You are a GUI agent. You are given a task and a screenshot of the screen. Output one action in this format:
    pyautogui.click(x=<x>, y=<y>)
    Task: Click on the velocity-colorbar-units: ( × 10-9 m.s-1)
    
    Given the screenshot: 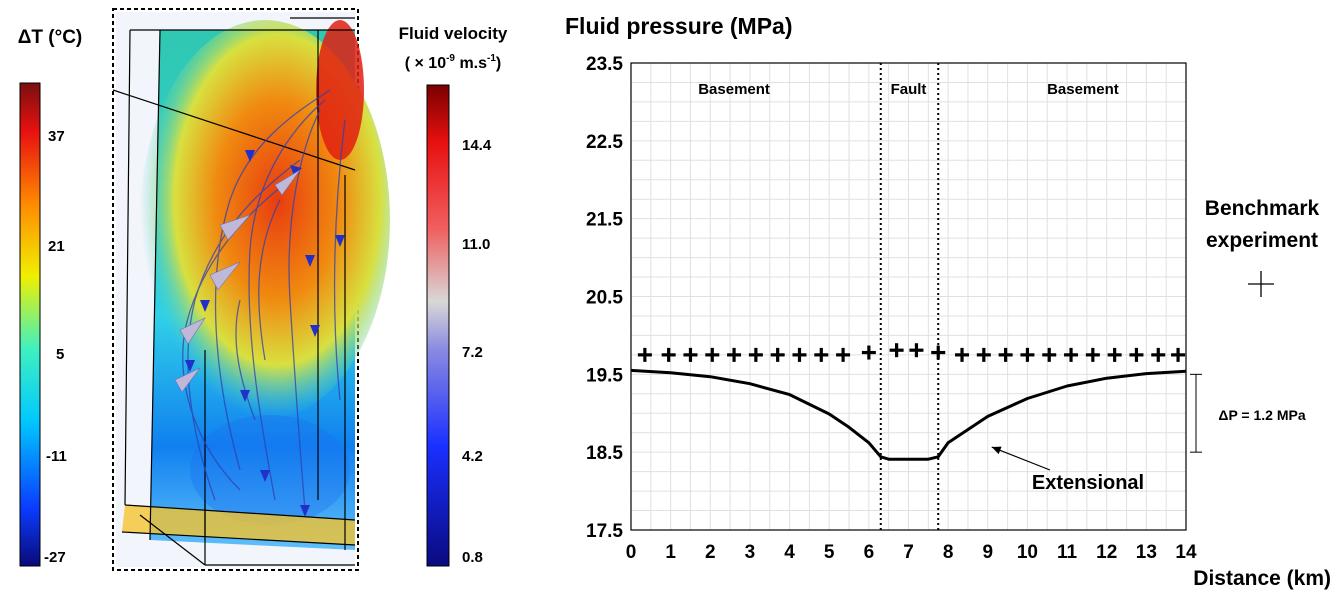 What is the action you would take?
    pyautogui.click(x=453, y=62)
    